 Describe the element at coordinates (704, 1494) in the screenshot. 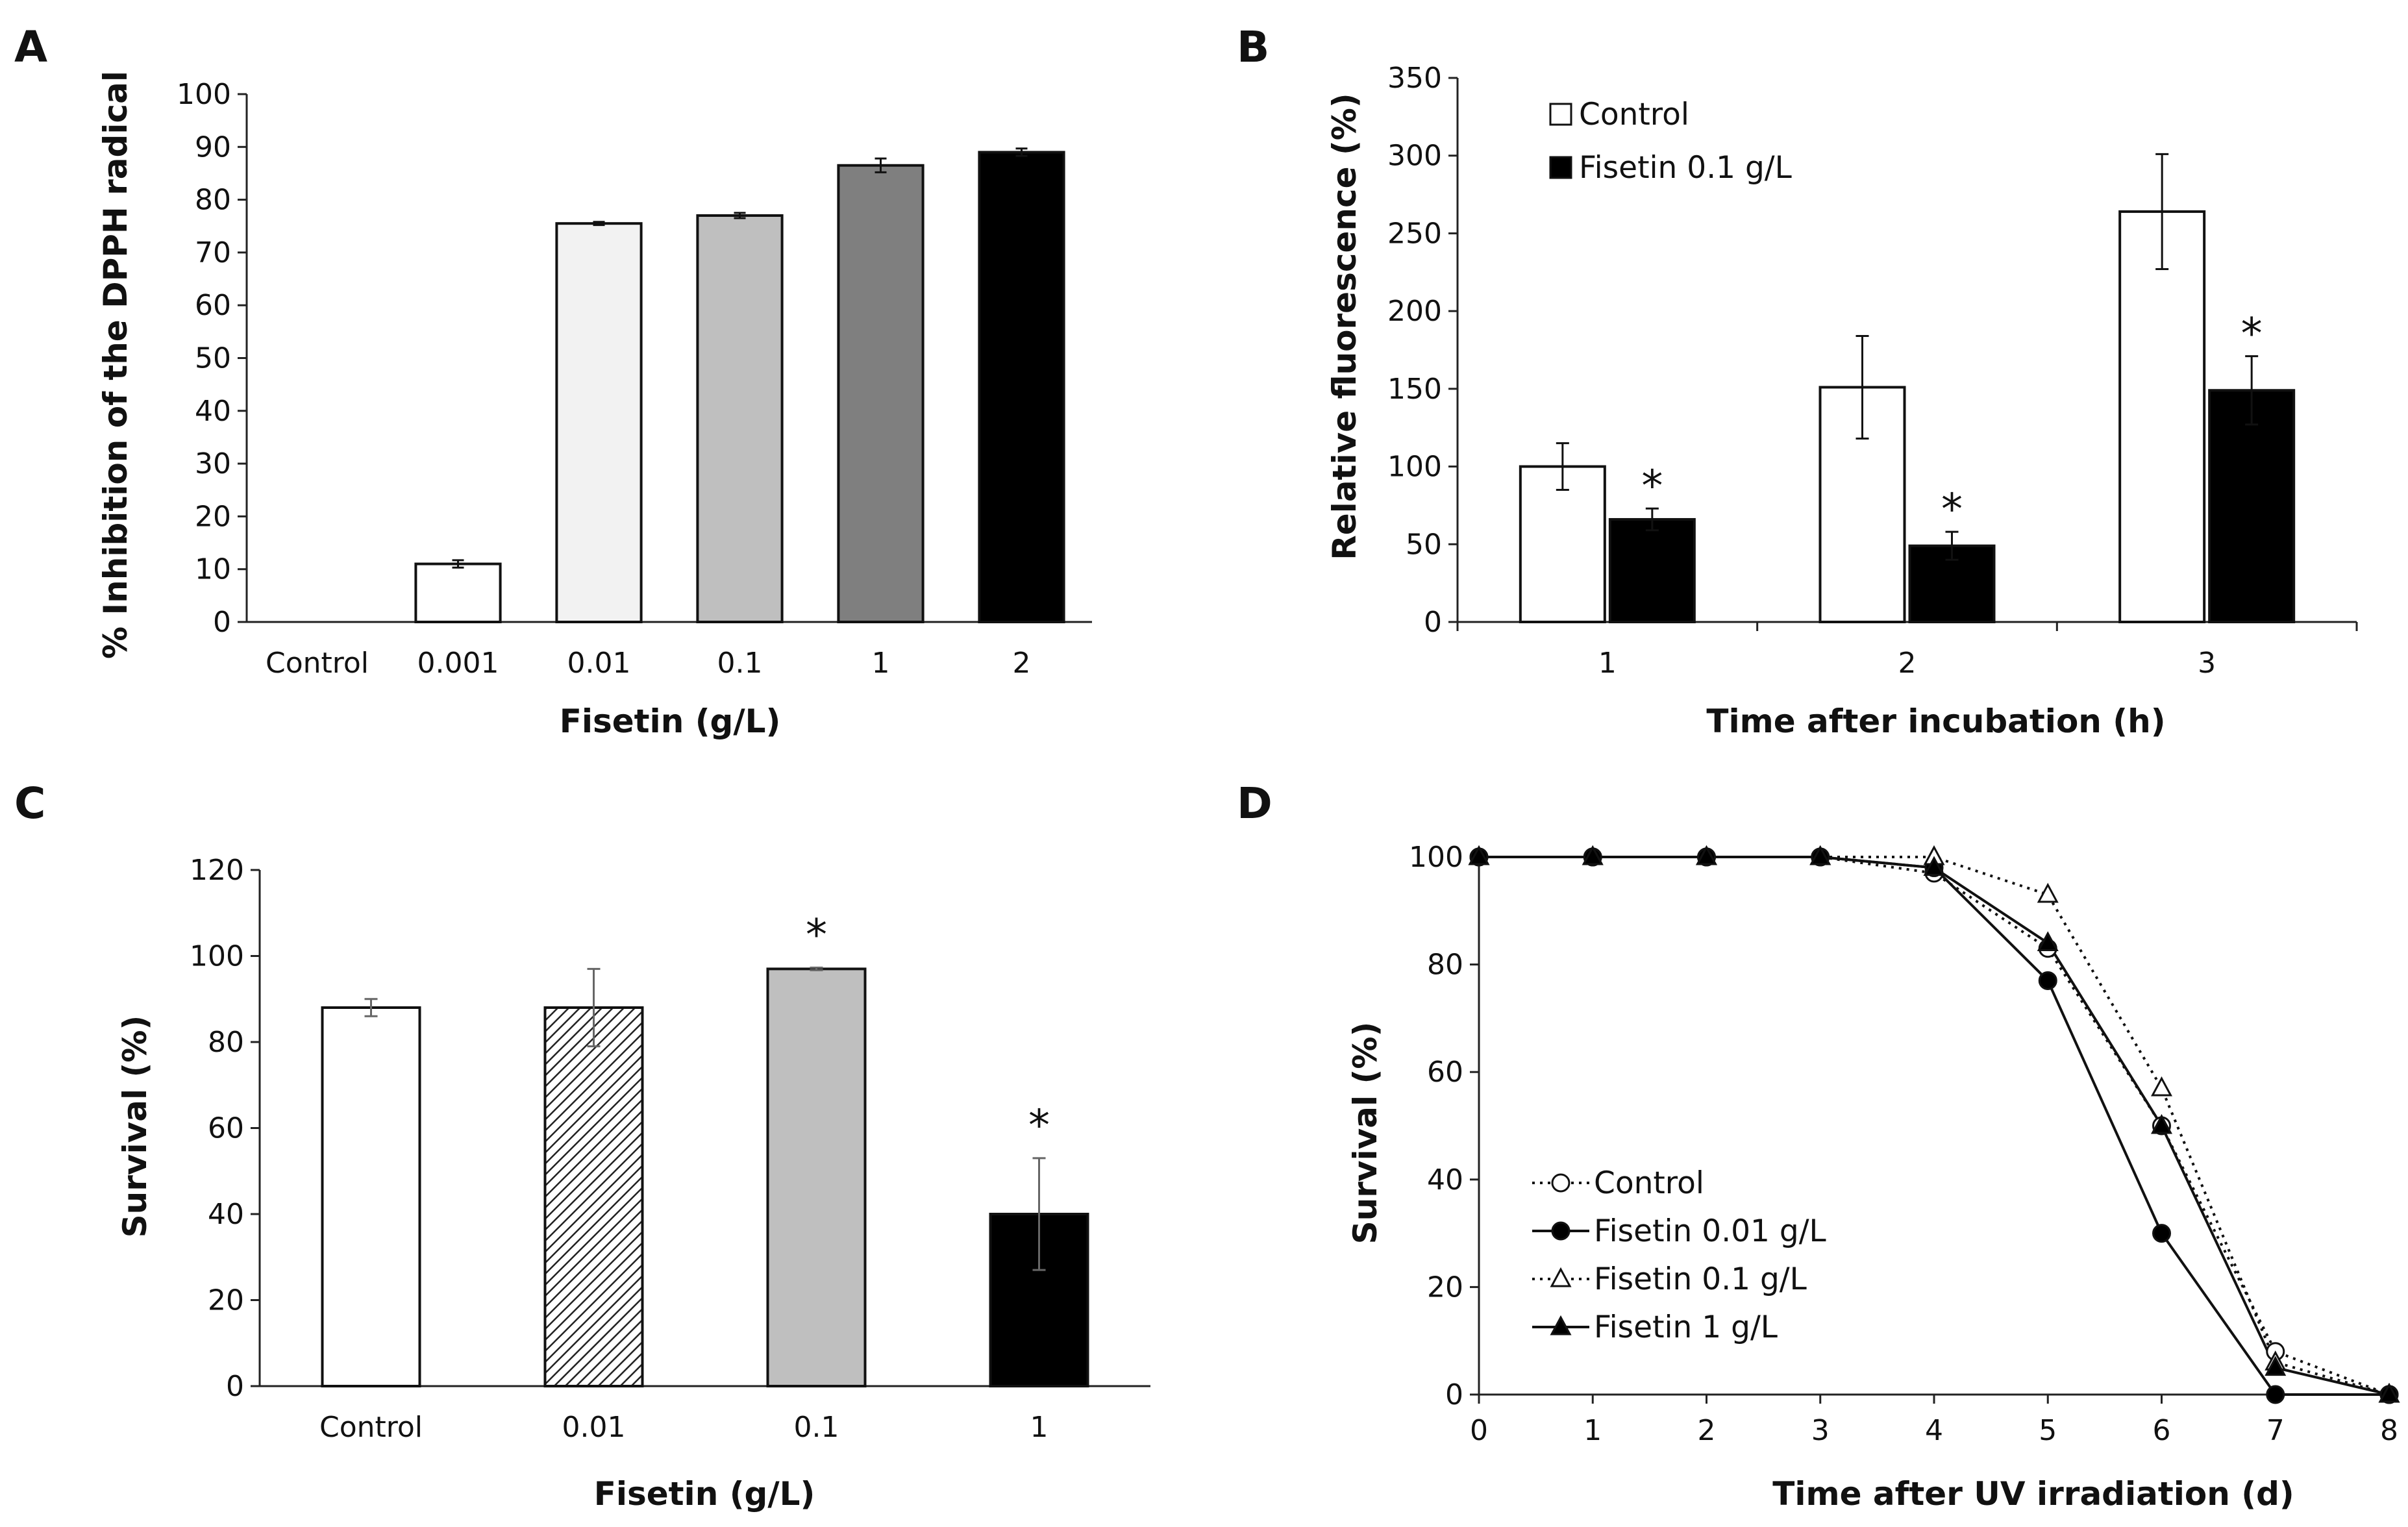

I see `panel-c-x-axis-title: Fisetin (g/L)` at that location.